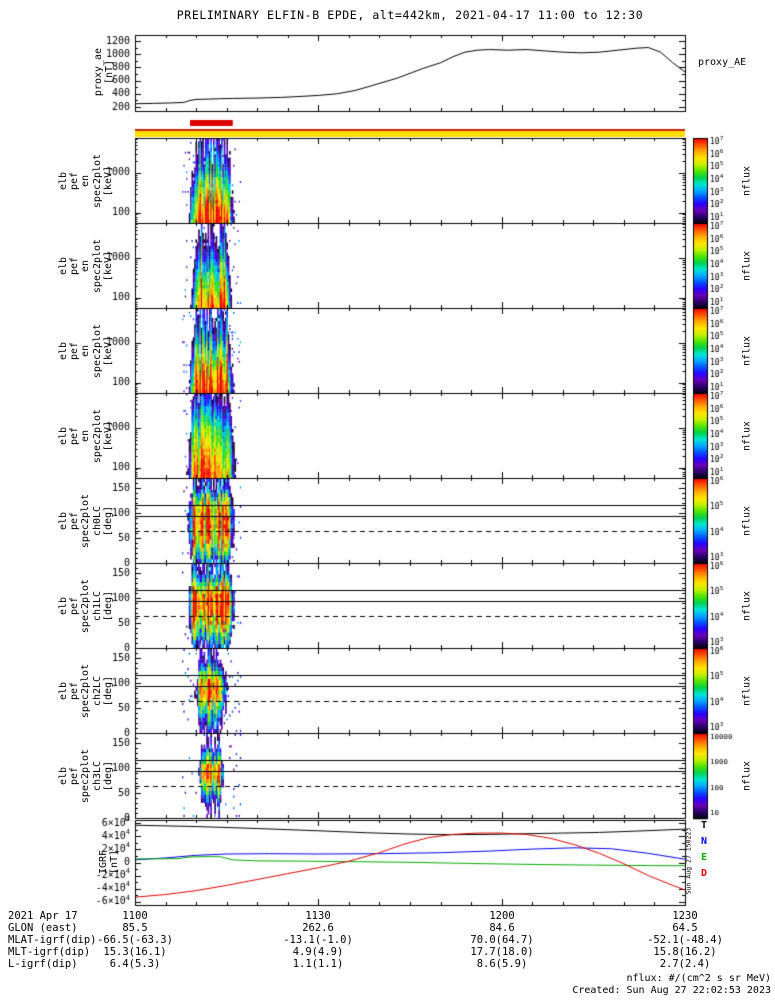 The image size is (775, 1000). What do you see at coordinates (747, 606) in the screenshot?
I see `nflux-colorbar-label-5: nflux` at bounding box center [747, 606].